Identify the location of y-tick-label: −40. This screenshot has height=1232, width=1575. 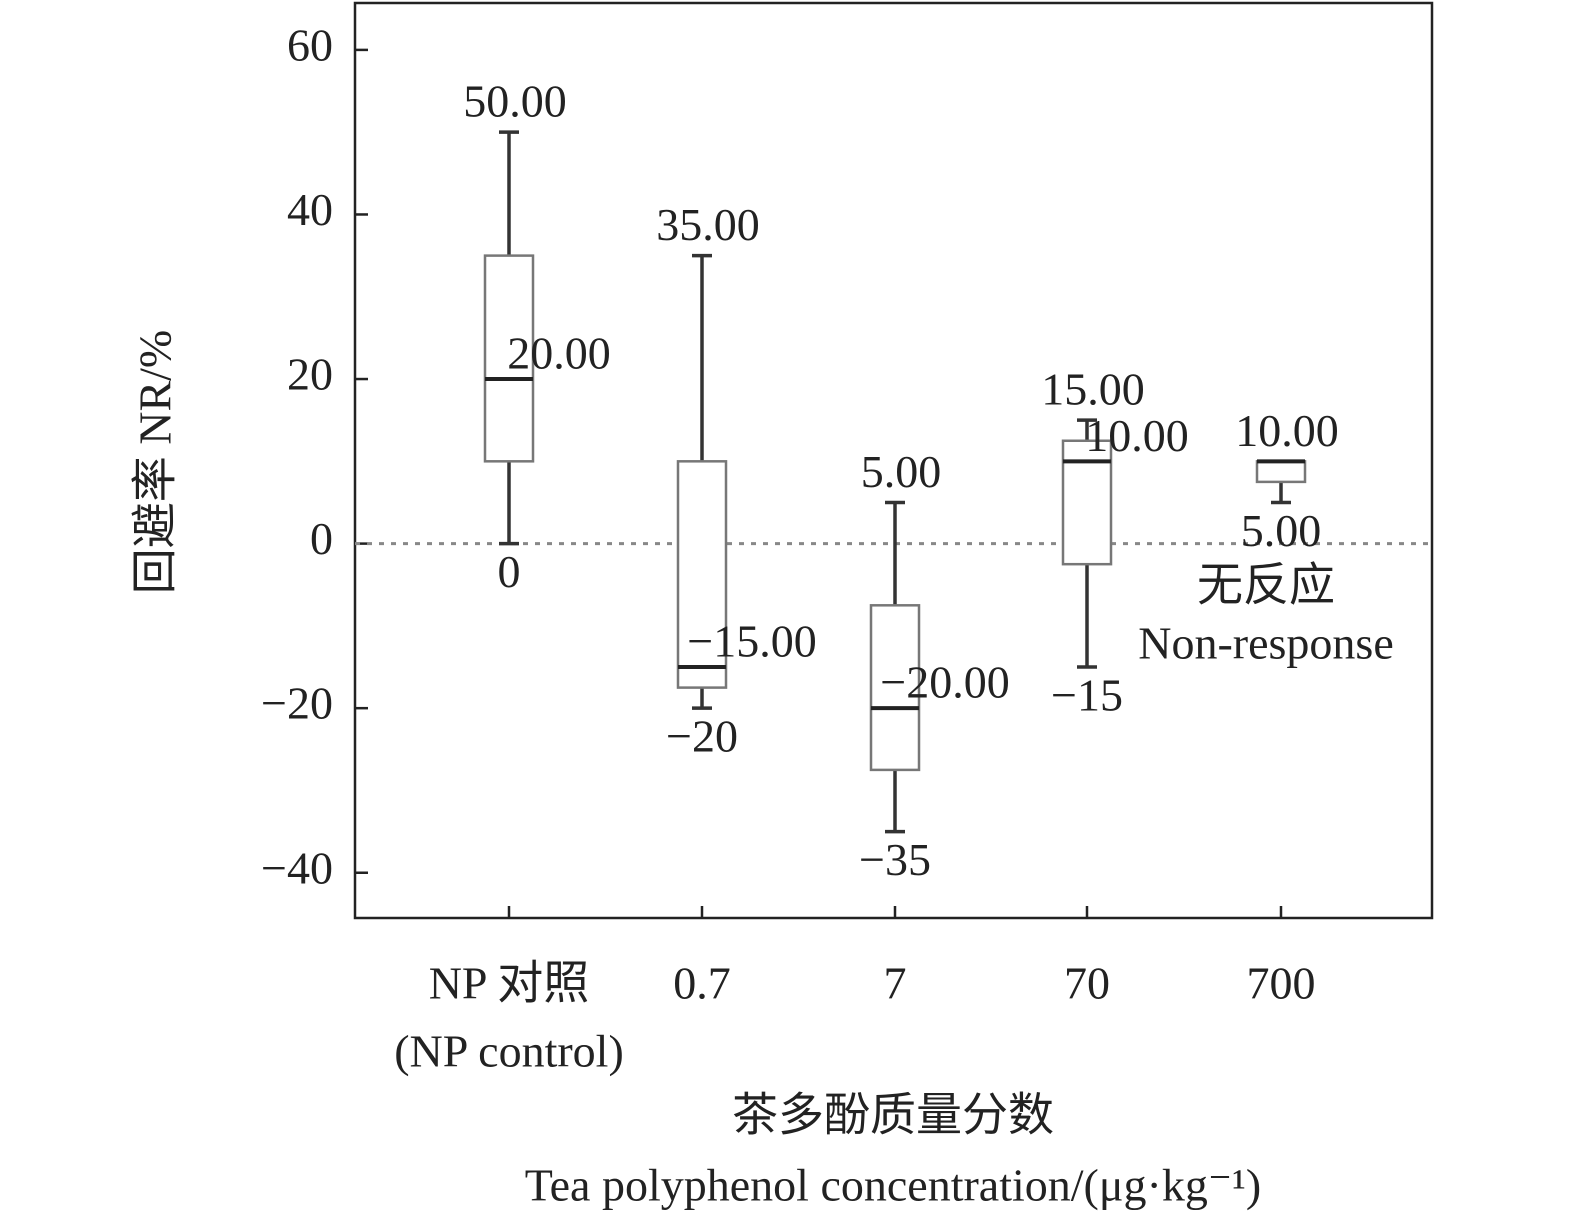
(297, 867).